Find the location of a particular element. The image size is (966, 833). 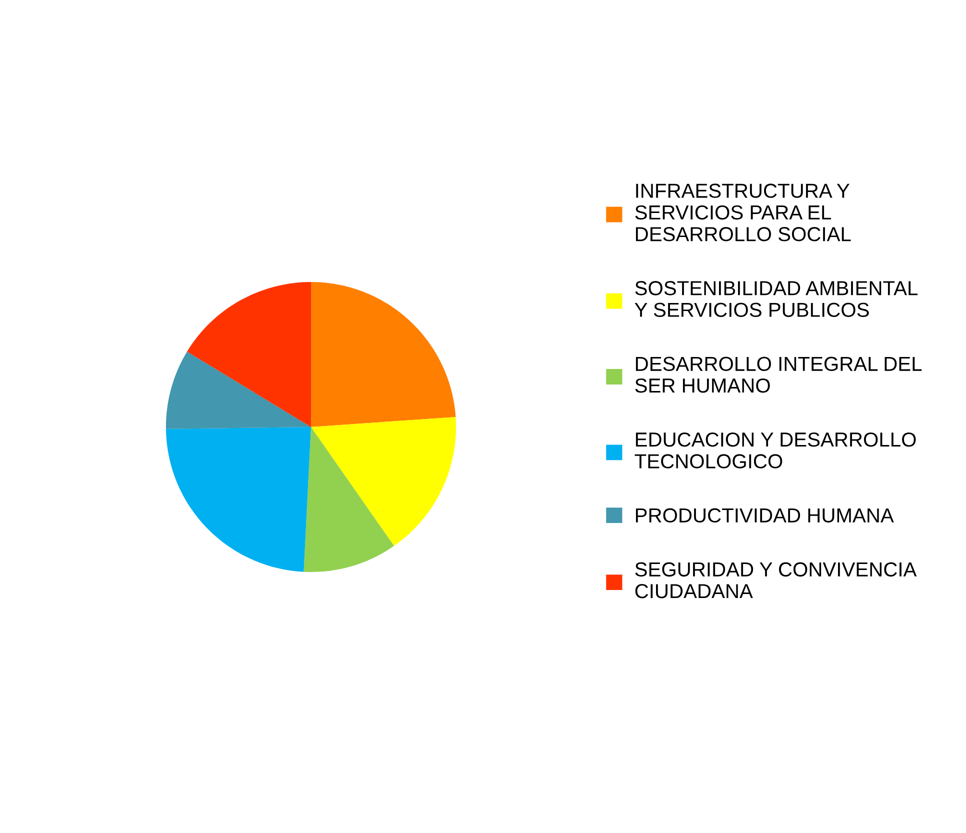

legend-label: INFRAESTRUCTURA Y SERVICIOS PARA EL DESARROLLO SOCIAL is located at coordinates (743, 213).